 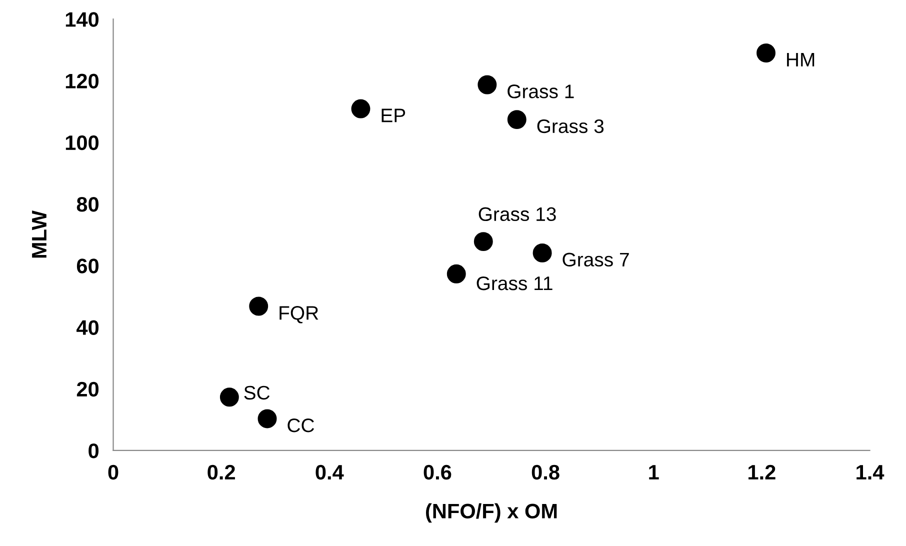 I want to click on x-tick-label: 1, so click(x=654, y=472).